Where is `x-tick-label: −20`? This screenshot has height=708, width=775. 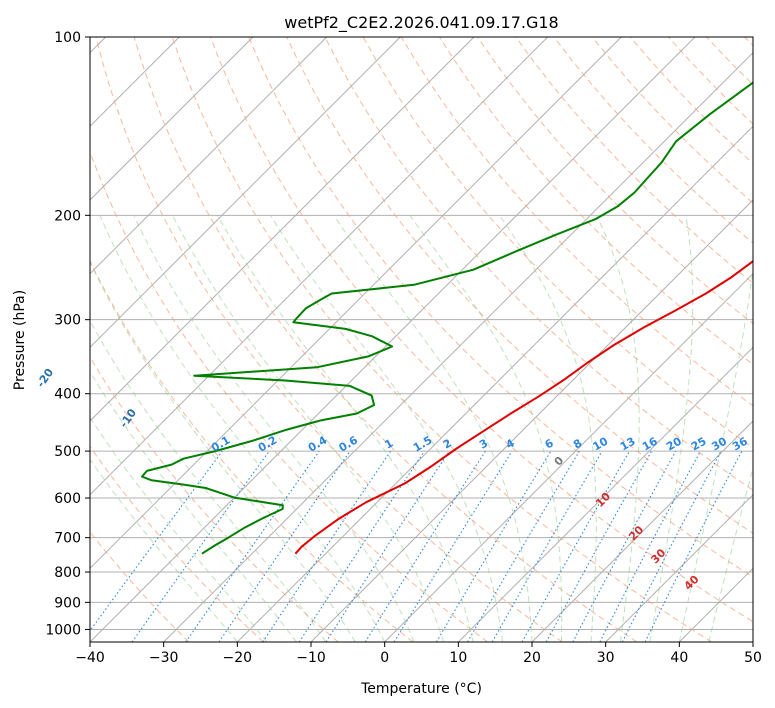 x-tick-label: −20 is located at coordinates (238, 658).